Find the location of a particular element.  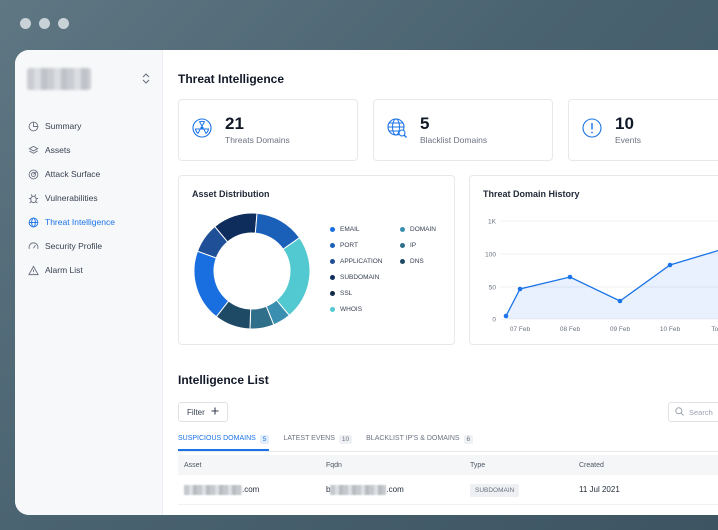

column-header-type: Type is located at coordinates (478, 465).